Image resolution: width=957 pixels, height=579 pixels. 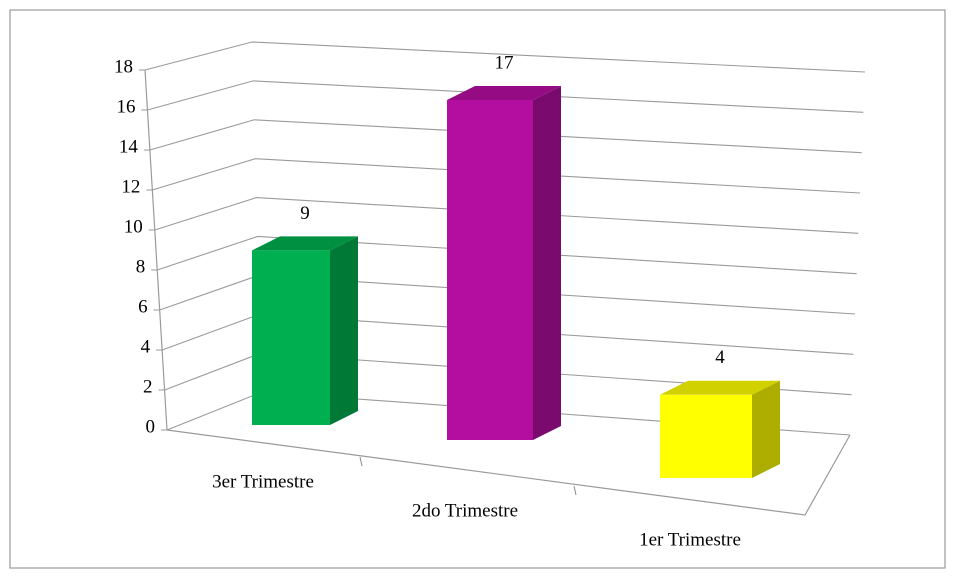 I want to click on y-tick-label: 12, so click(x=130, y=186).